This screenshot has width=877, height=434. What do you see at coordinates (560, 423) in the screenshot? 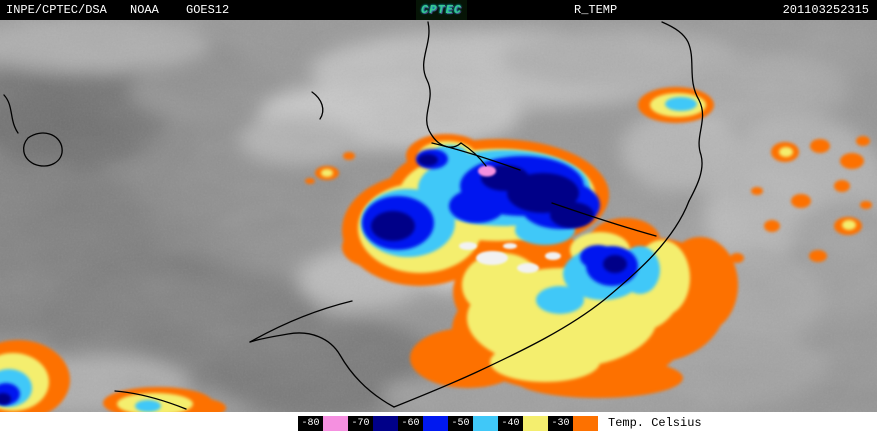
I see `legend-label-30: -30` at bounding box center [560, 423].